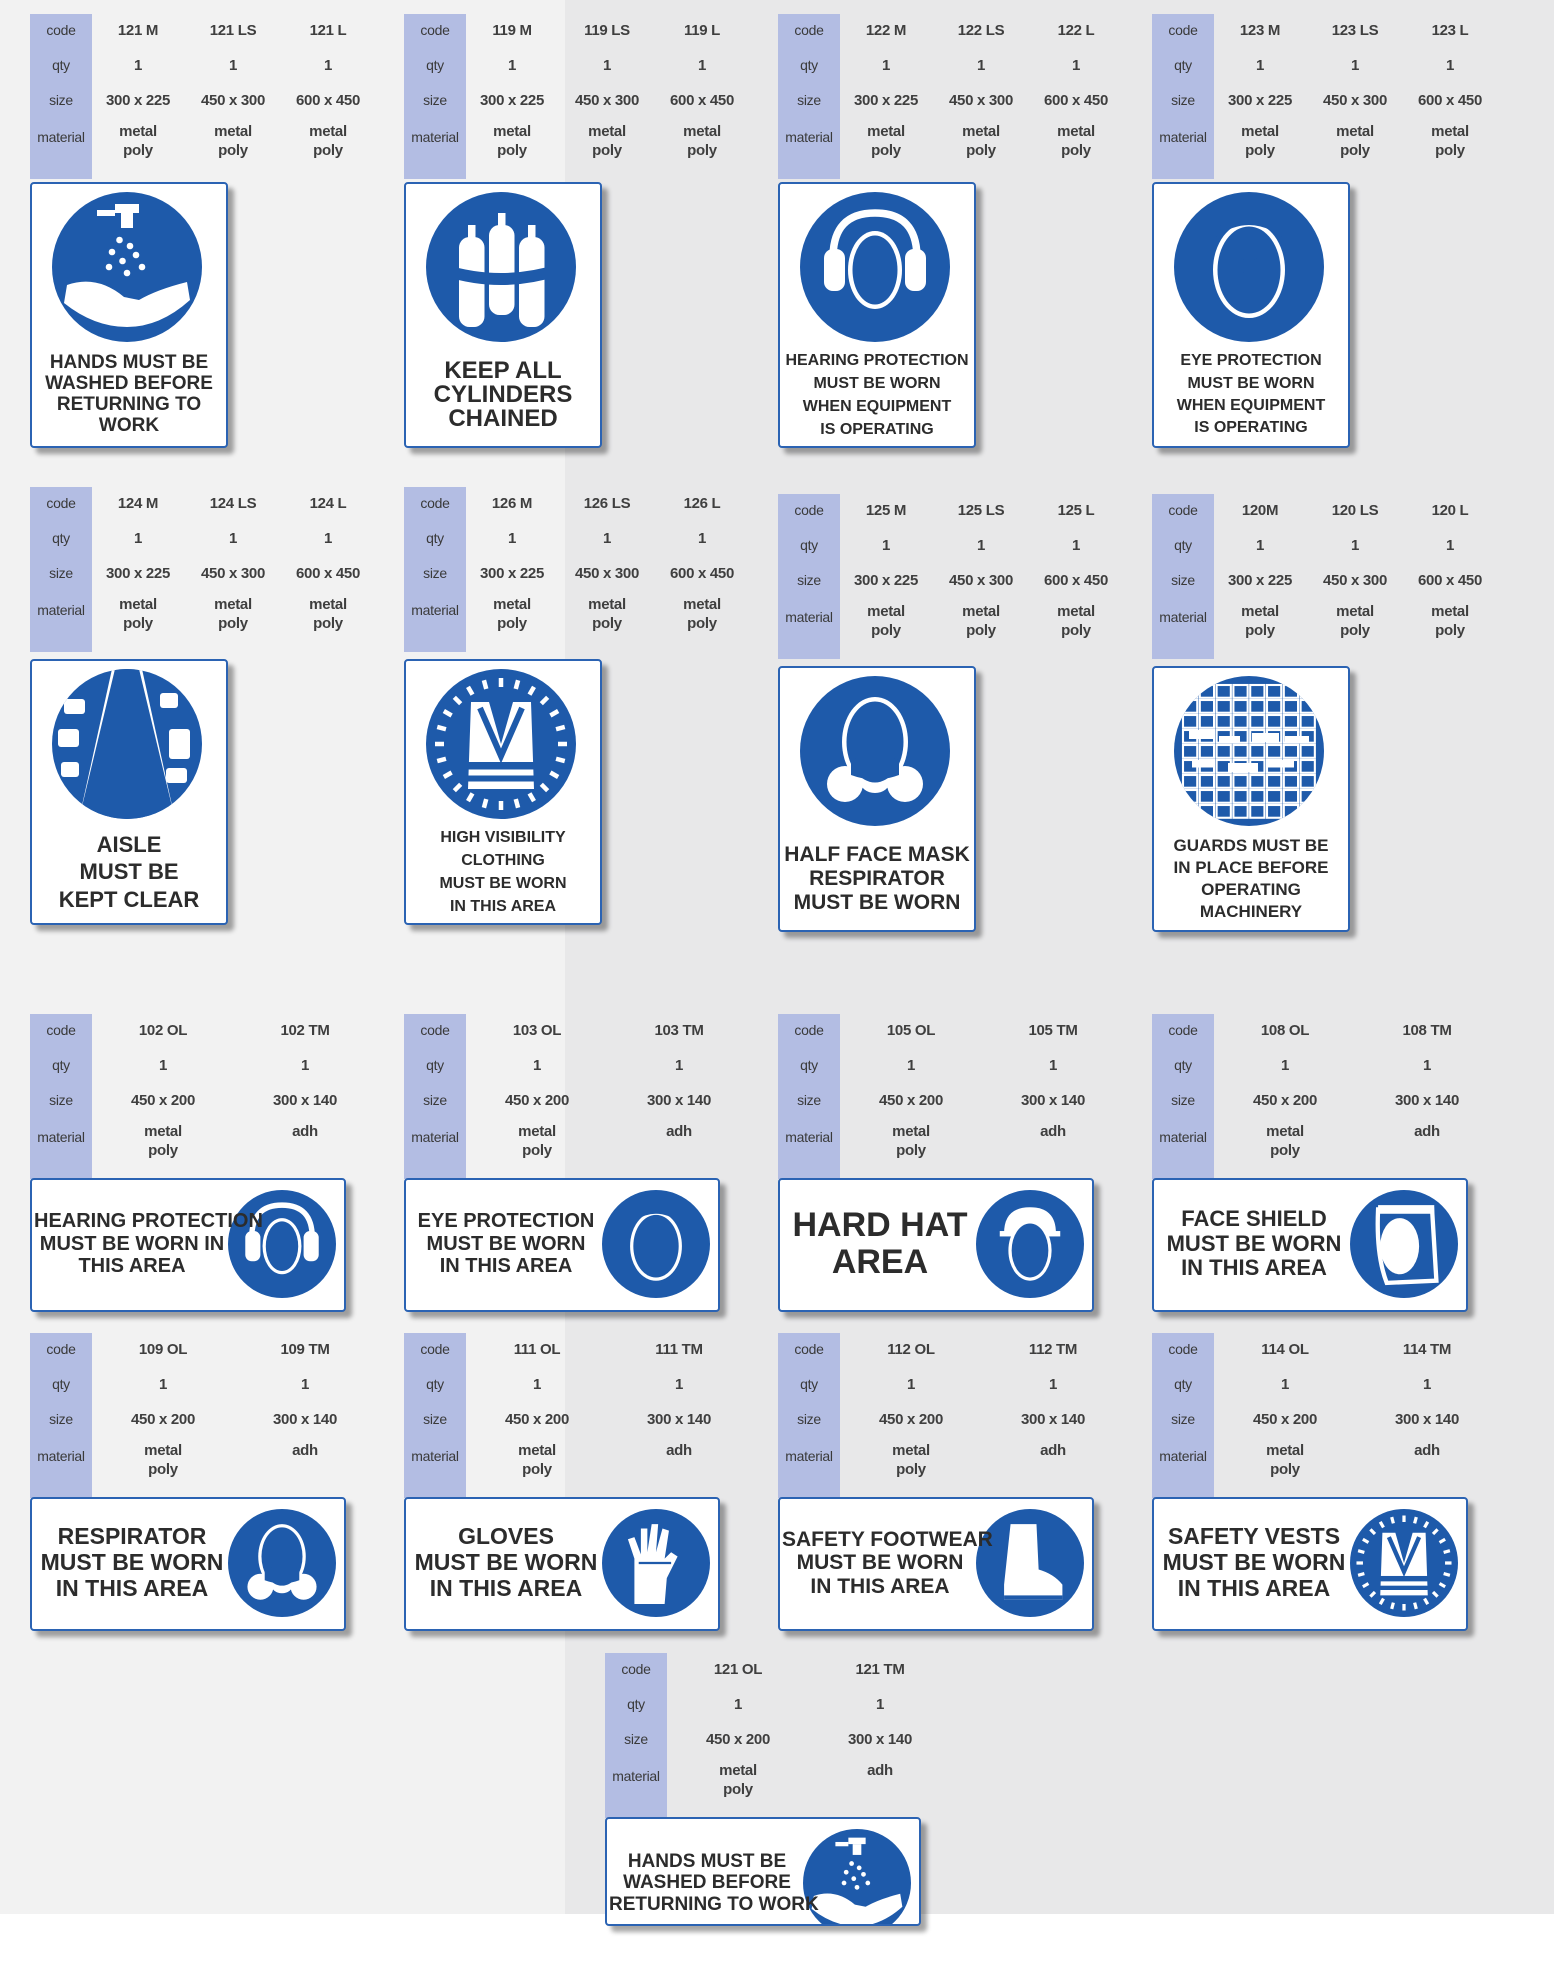 The image size is (1554, 1973). I want to click on spec-value-code: 109 TM, so click(305, 1349).